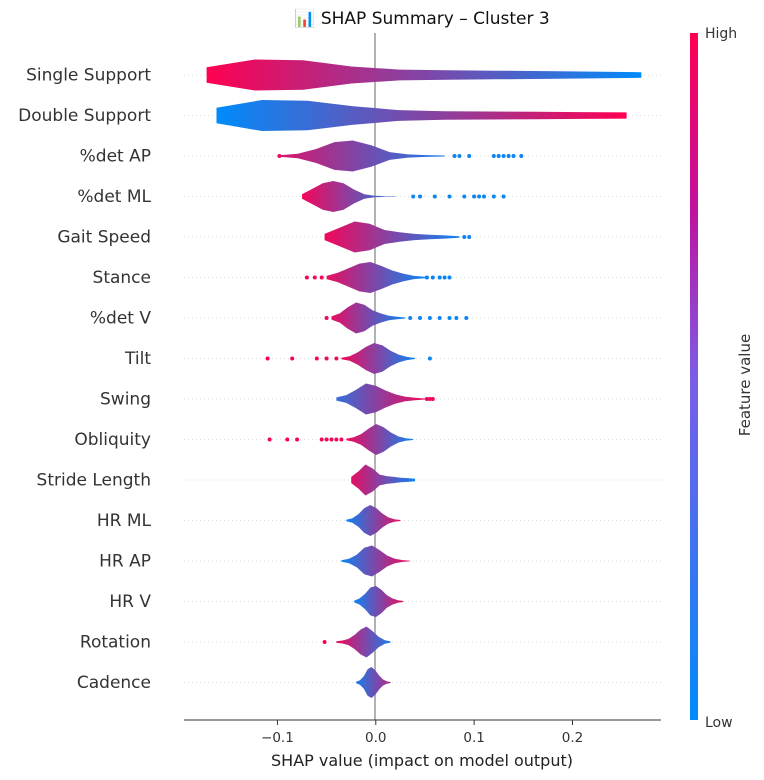 Image resolution: width=764 pixels, height=780 pixels. I want to click on feature-label: Cadence, so click(114, 683).